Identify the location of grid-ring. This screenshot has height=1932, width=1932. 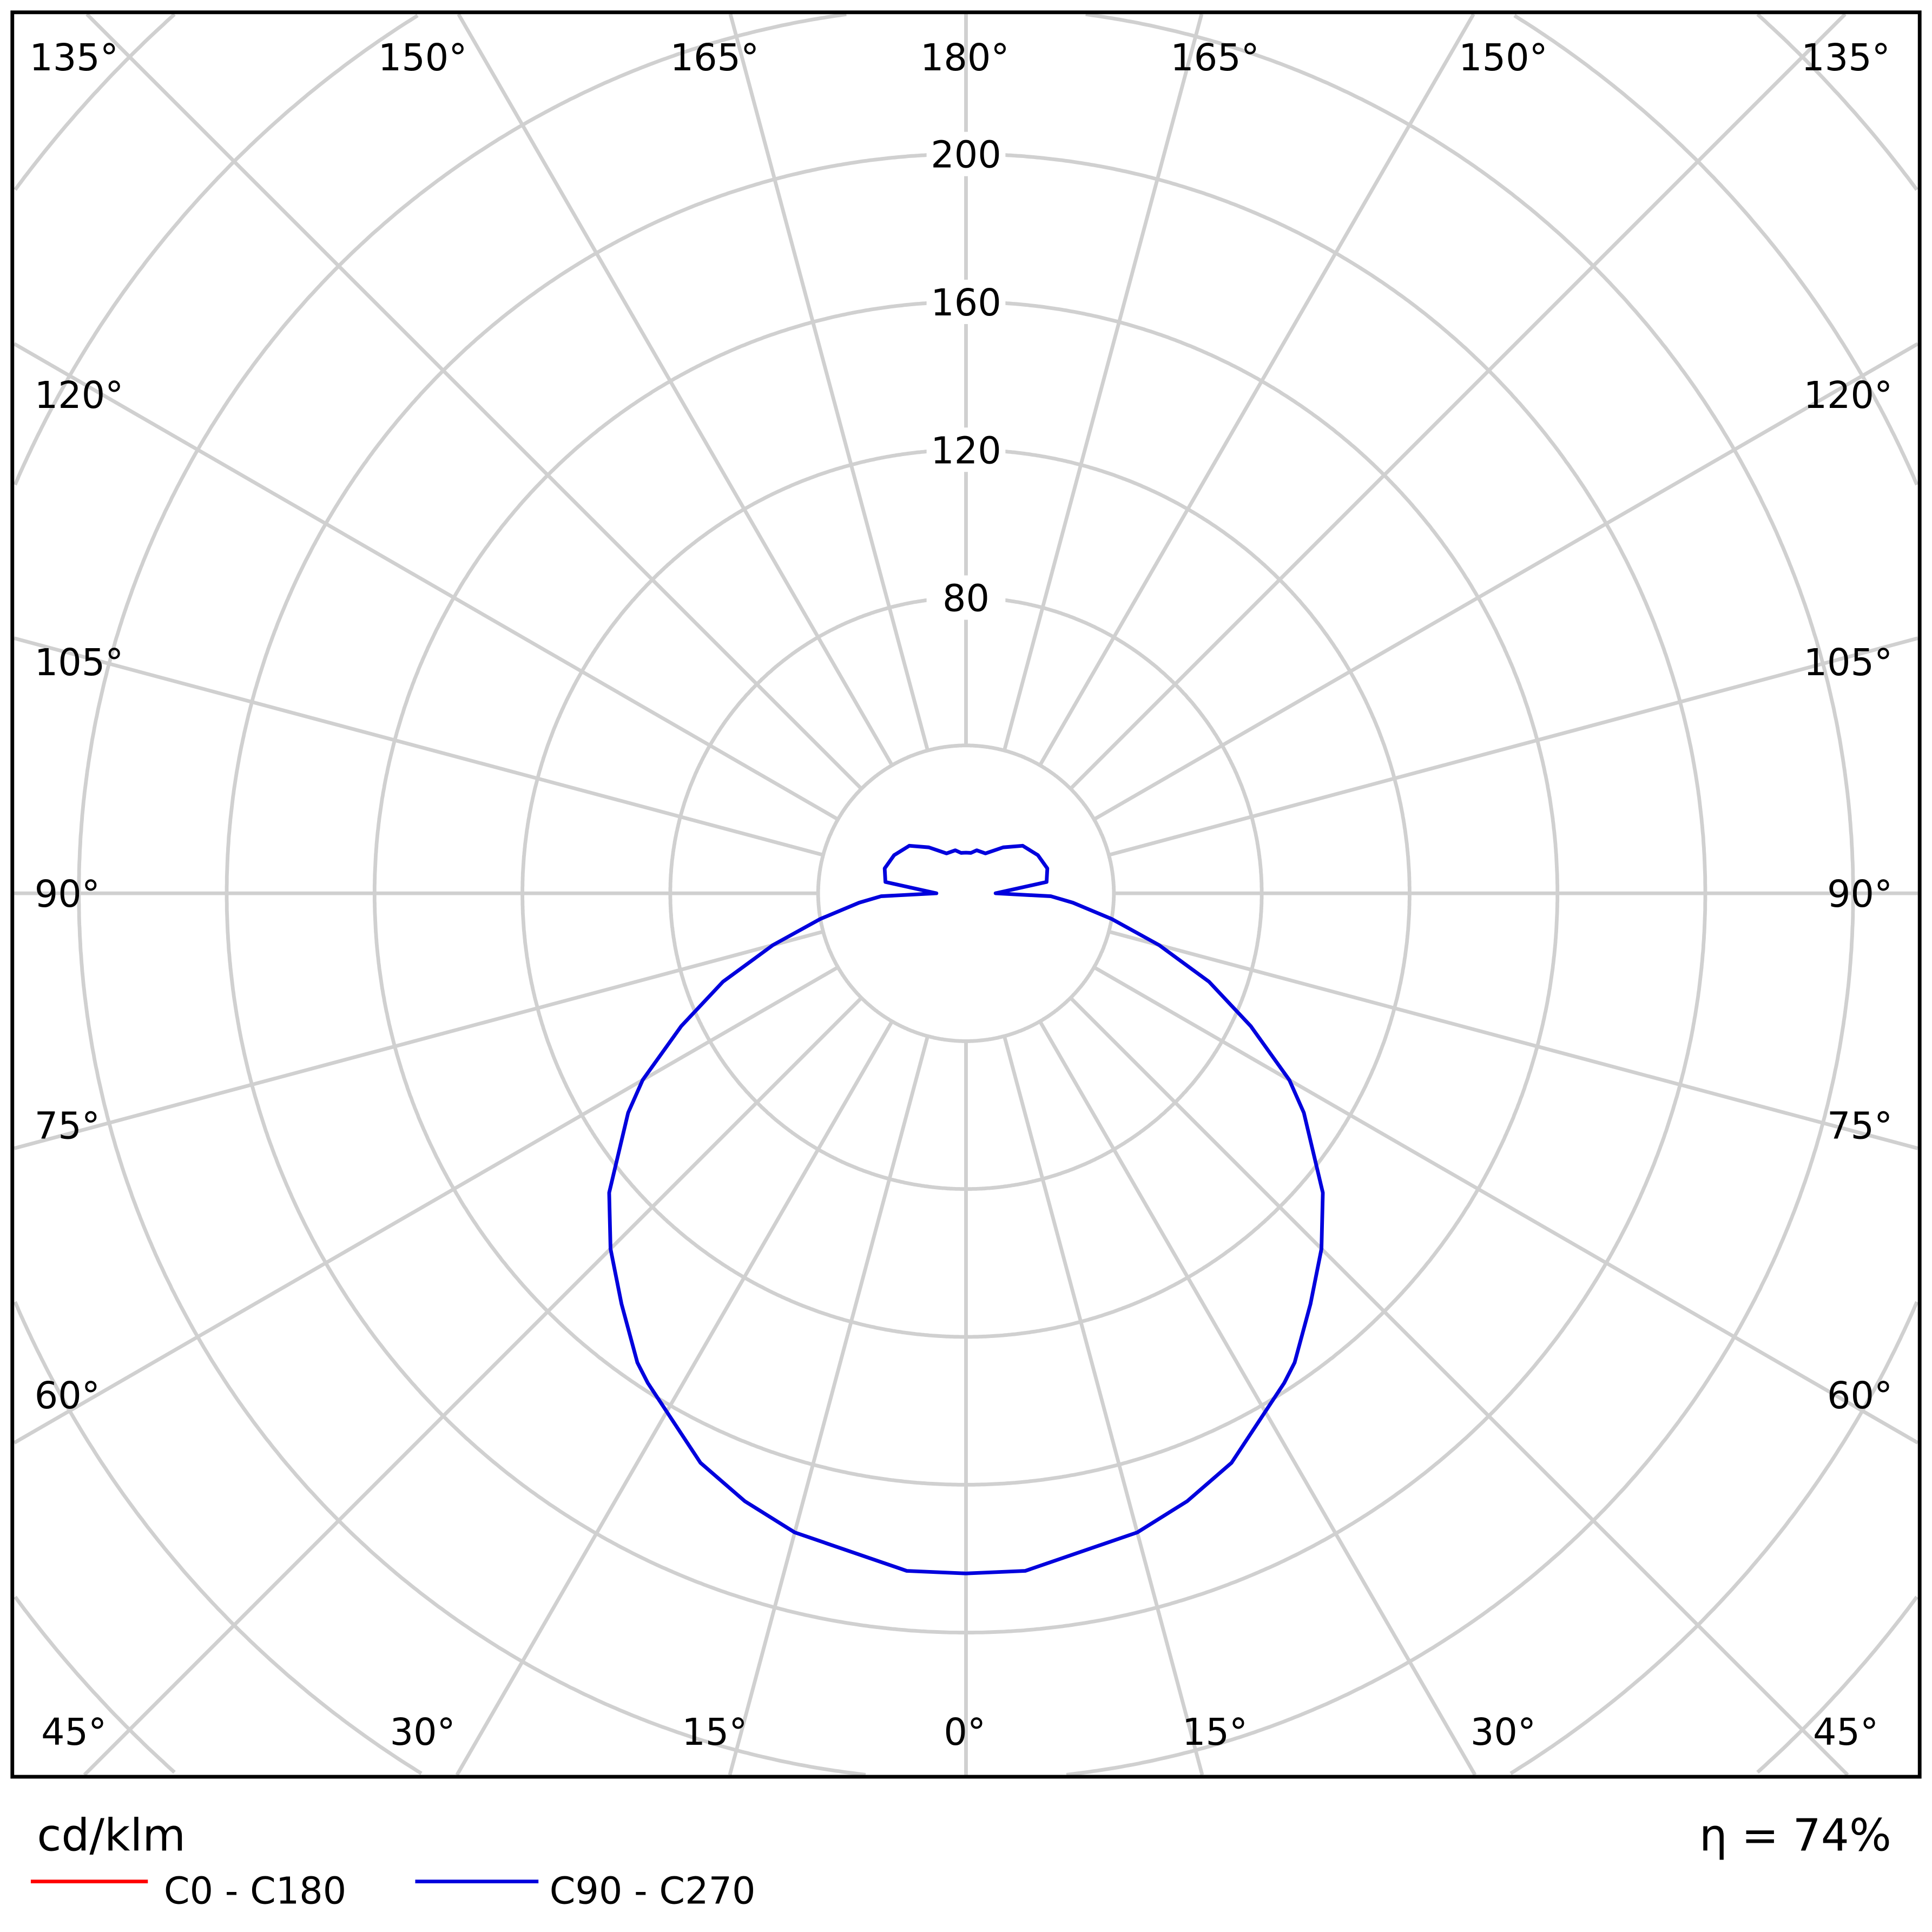
(966, 893).